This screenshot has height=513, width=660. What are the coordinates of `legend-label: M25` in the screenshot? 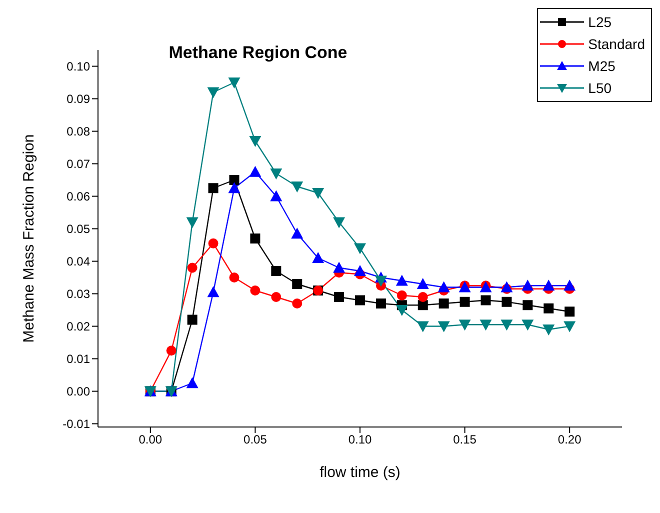 It's located at (602, 66).